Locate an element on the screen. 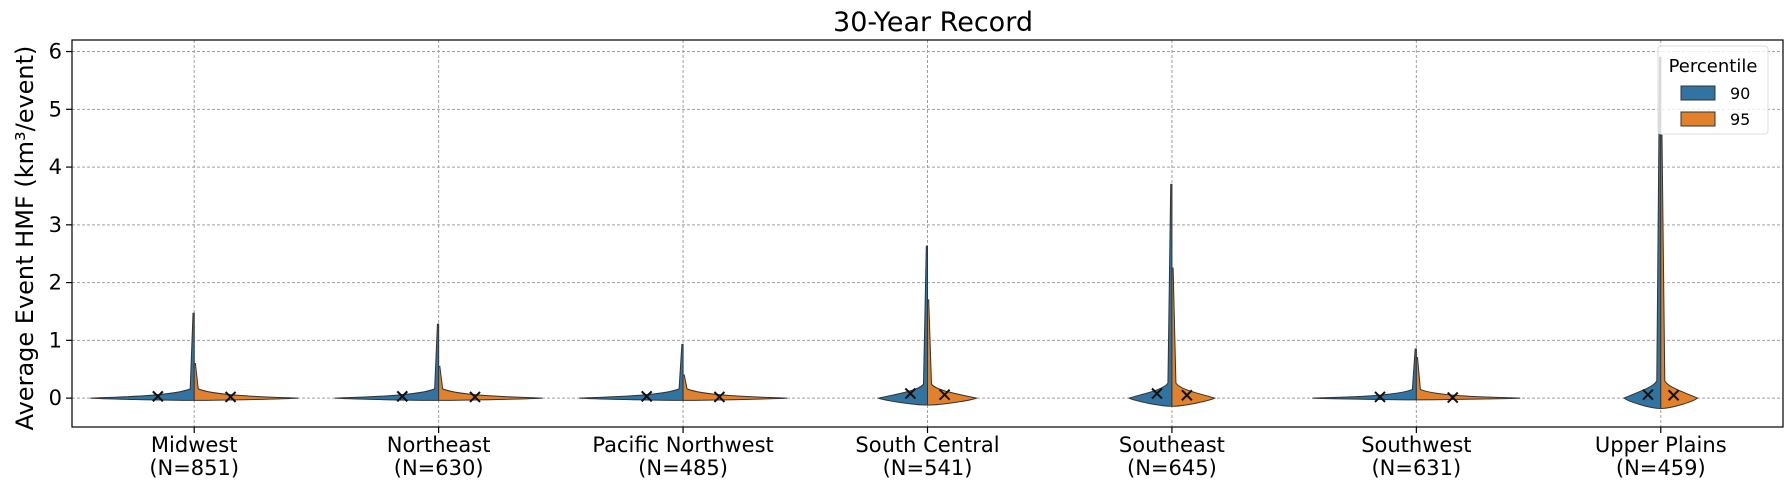  x-tick-label-count: (N=645) is located at coordinates (1172, 468).